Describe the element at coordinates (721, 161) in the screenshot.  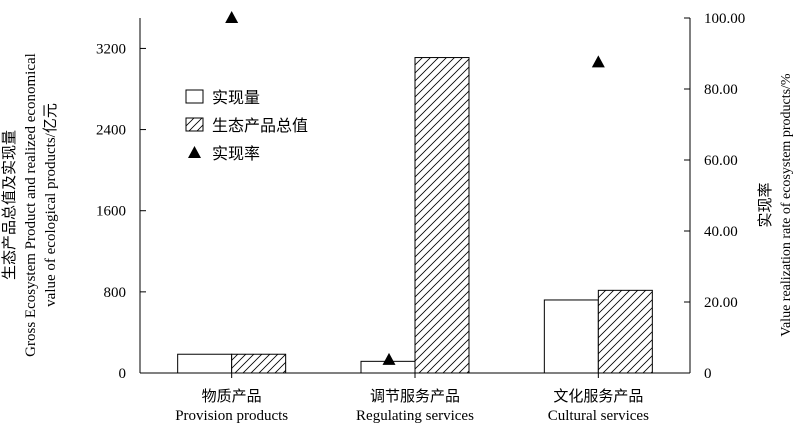
I see `right-tick-label: 60.00` at that location.